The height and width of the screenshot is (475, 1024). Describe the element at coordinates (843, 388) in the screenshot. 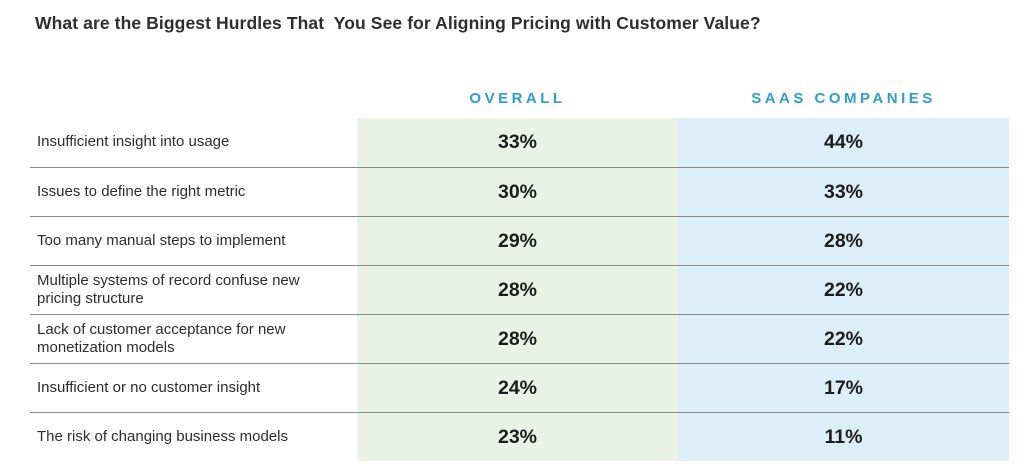

I see `saas-value-cell: 17%` at that location.